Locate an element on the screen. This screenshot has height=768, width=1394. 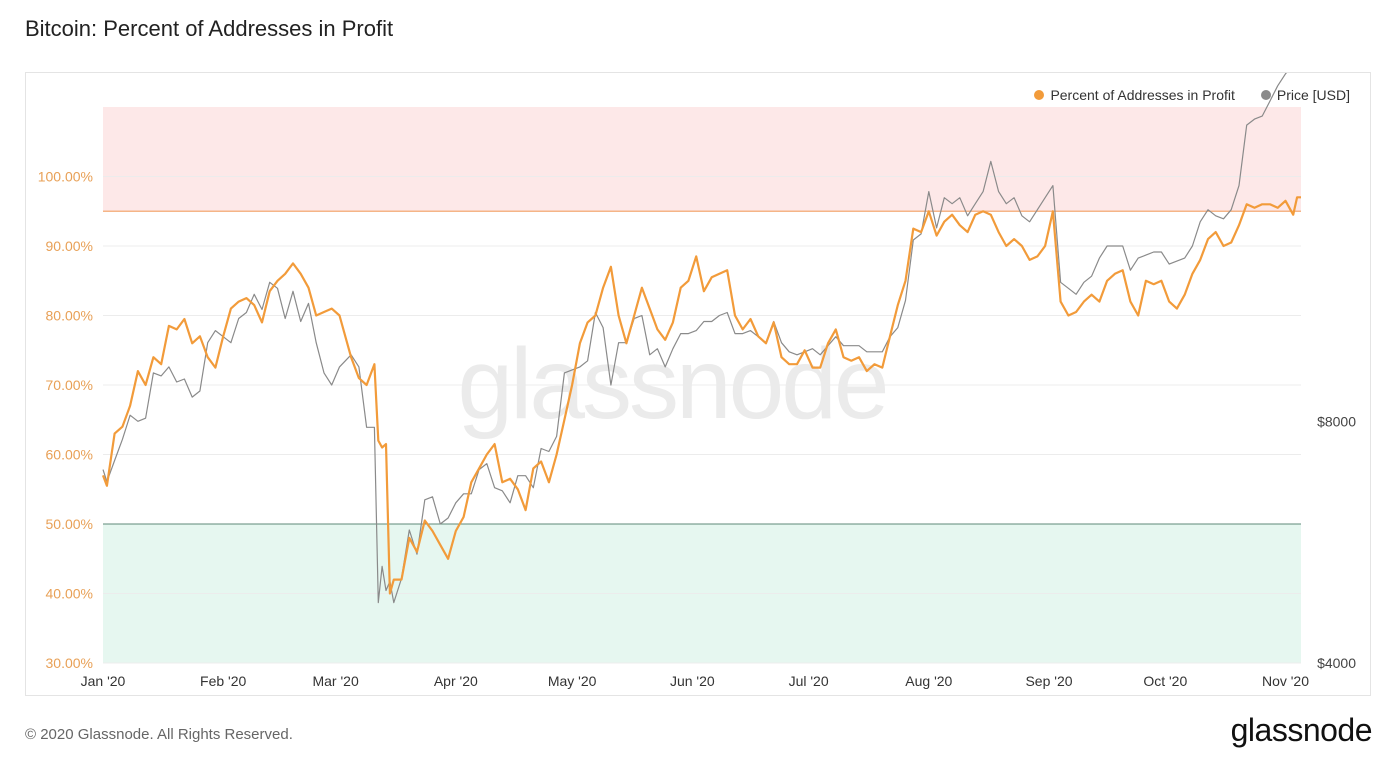
x-tick-label: Apr '20 is located at coordinates (456, 681).